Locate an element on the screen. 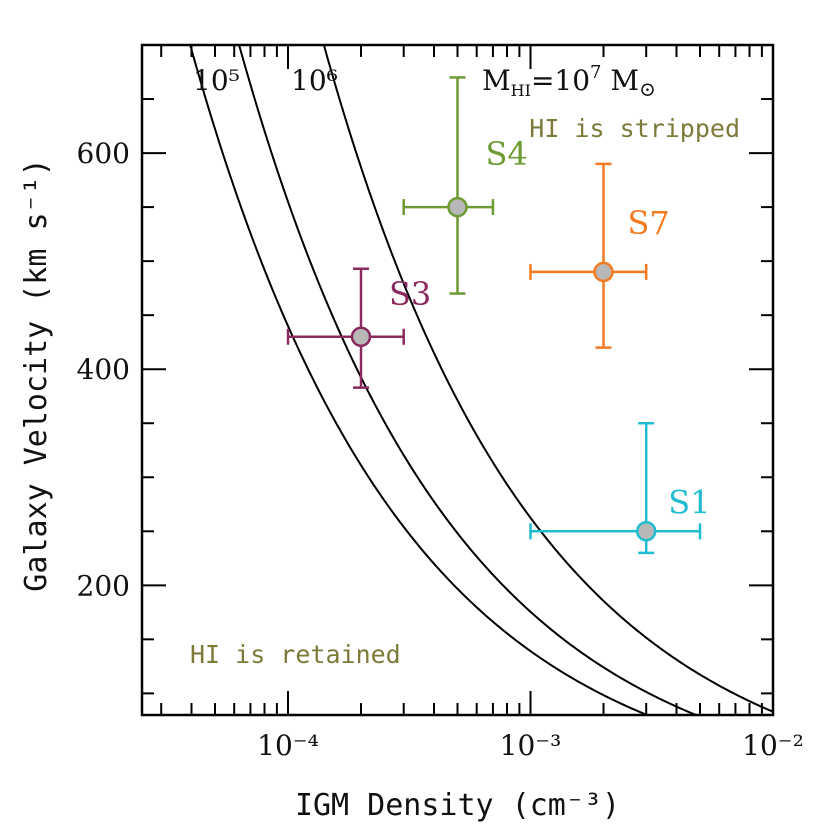  point-label: S7 is located at coordinates (648, 223).